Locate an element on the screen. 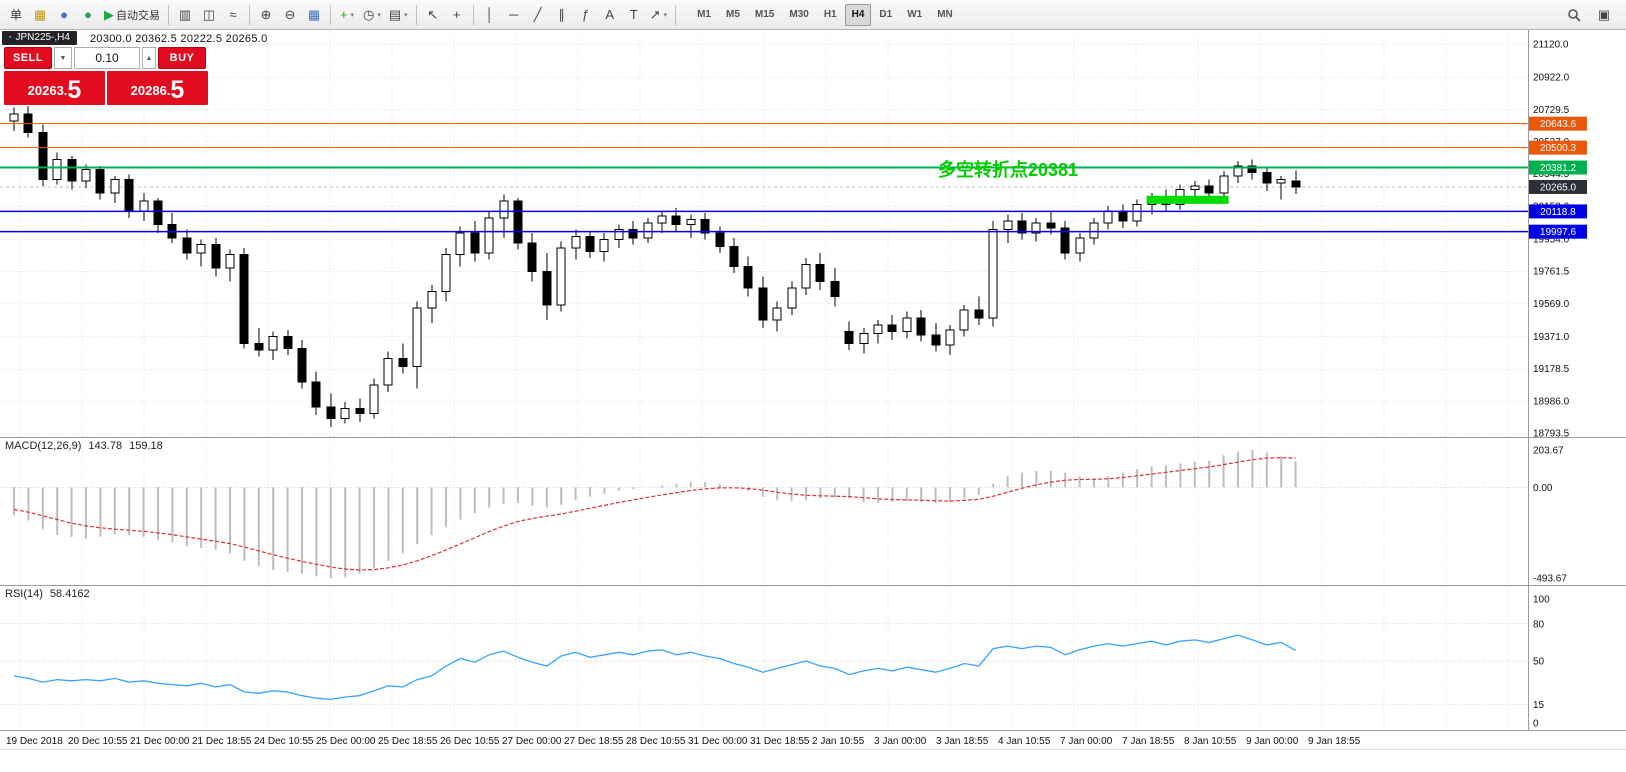 This screenshot has width=1626, height=772. rsi-indicator-label: RSI(14) 58.4162 is located at coordinates (47, 594).